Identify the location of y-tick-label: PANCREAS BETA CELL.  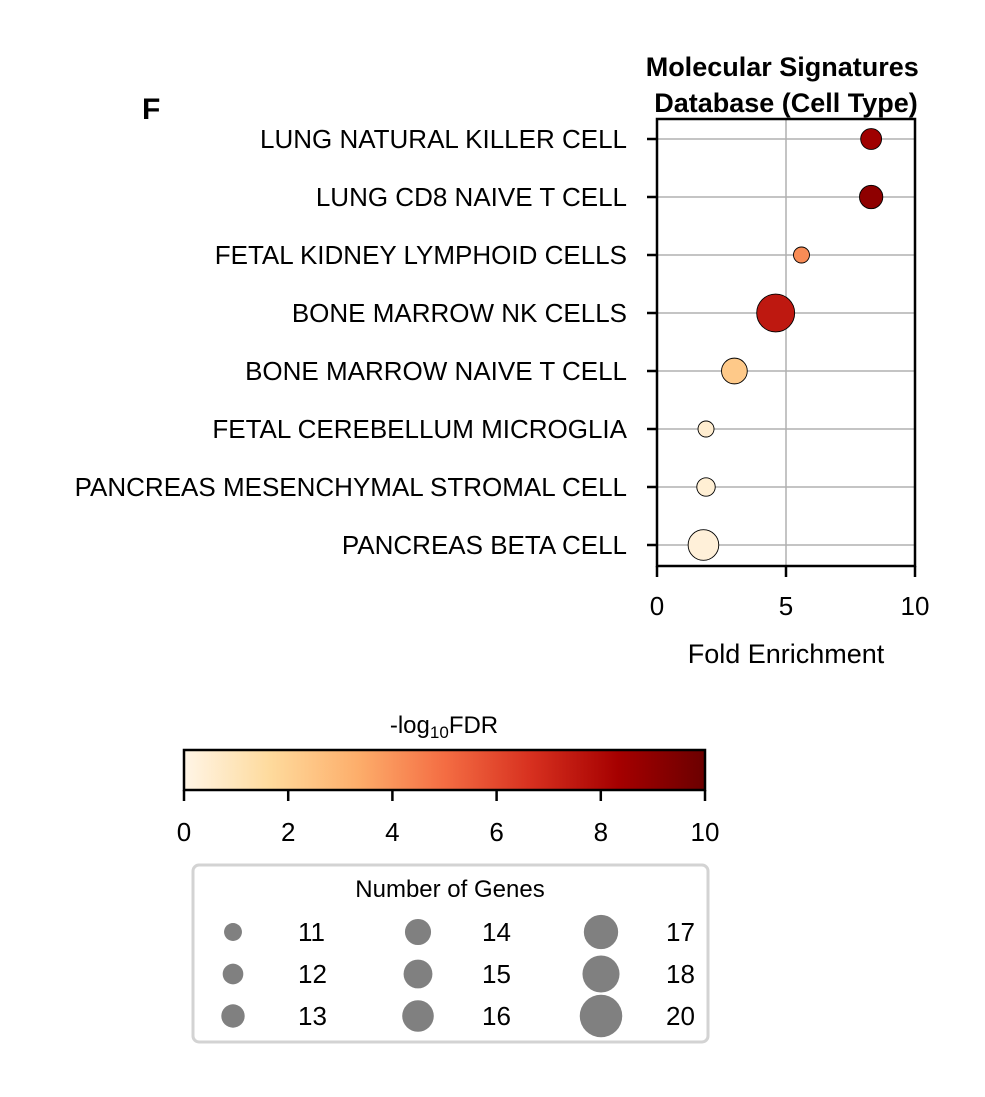
(484, 545).